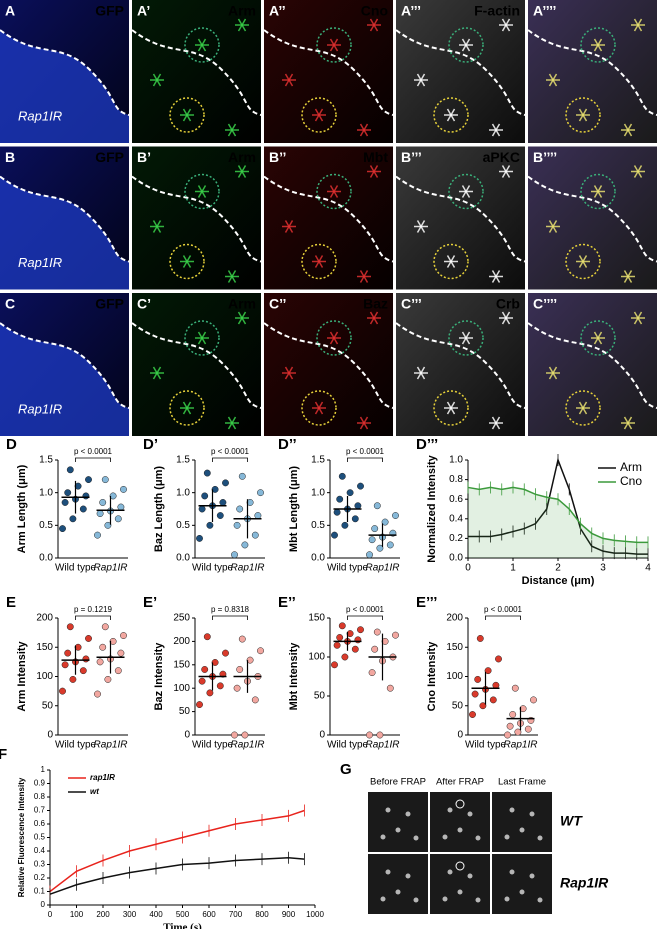  Describe the element at coordinates (460, 782) in the screenshot. I see `column-label: After FRAP` at that location.